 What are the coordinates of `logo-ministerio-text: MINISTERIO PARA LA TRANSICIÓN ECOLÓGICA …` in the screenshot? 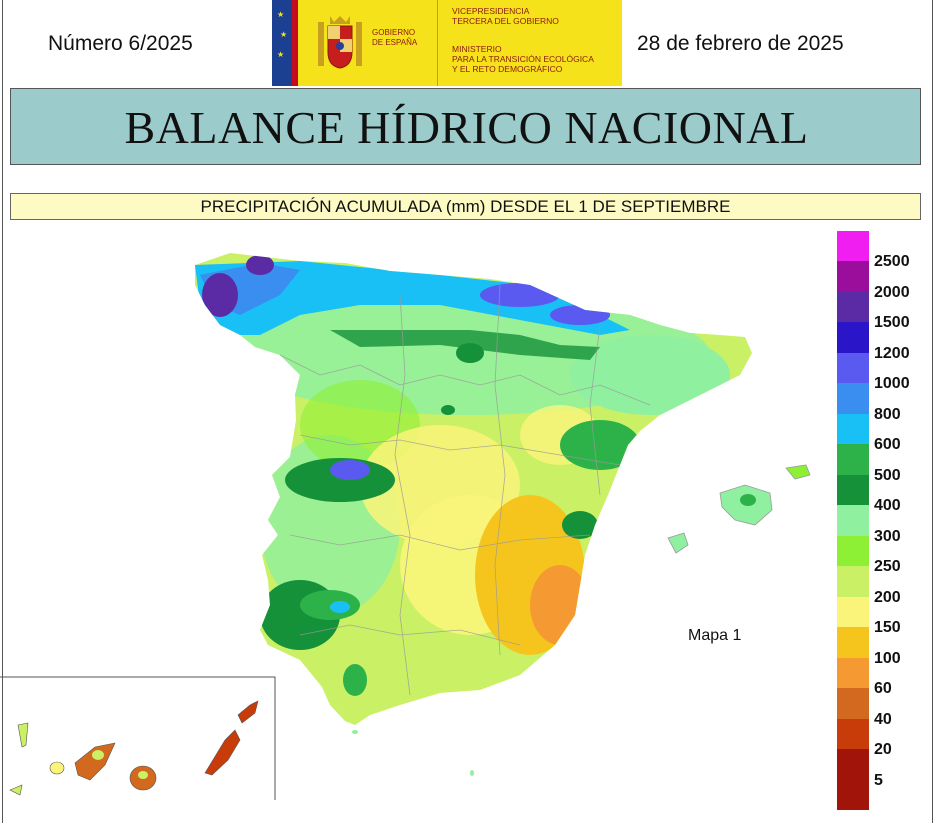 It's located at (523, 59).